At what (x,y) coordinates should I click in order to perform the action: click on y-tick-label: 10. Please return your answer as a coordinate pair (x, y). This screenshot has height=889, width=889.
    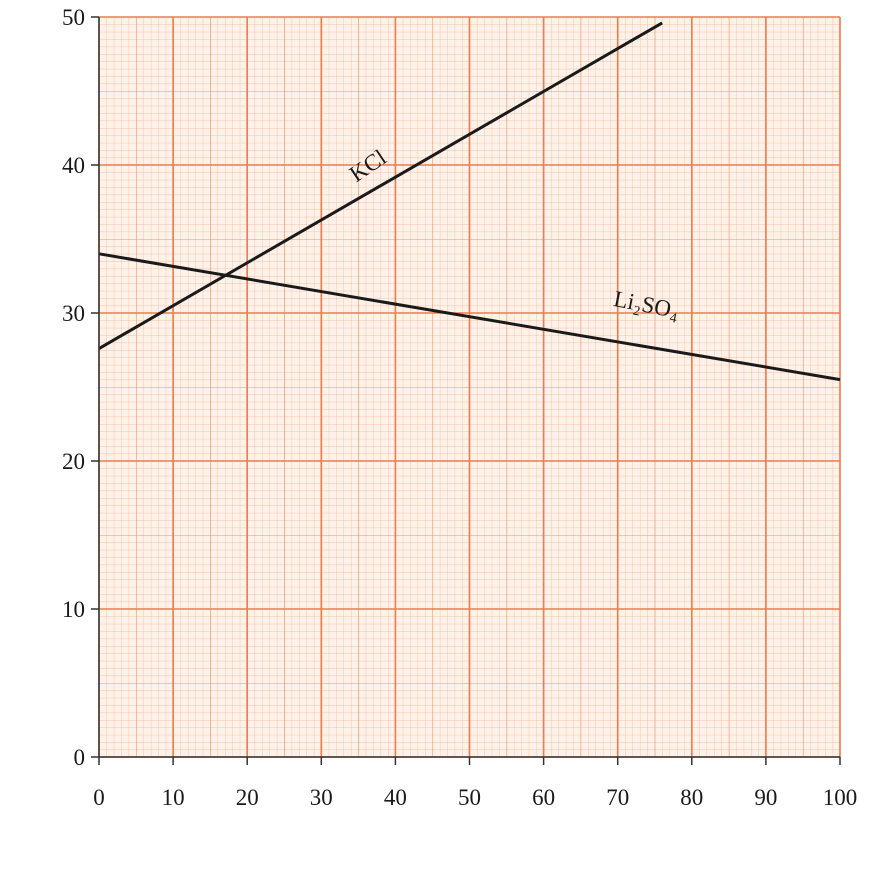
    Looking at the image, I should click on (73, 609).